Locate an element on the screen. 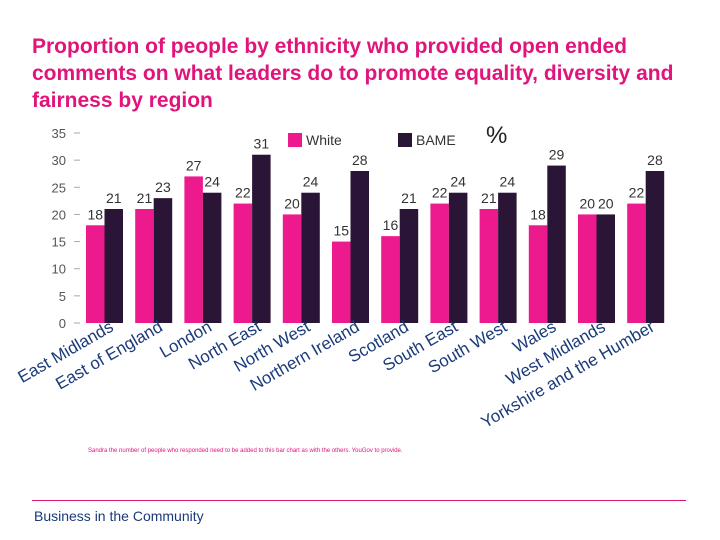  units-label: % is located at coordinates (497, 135).